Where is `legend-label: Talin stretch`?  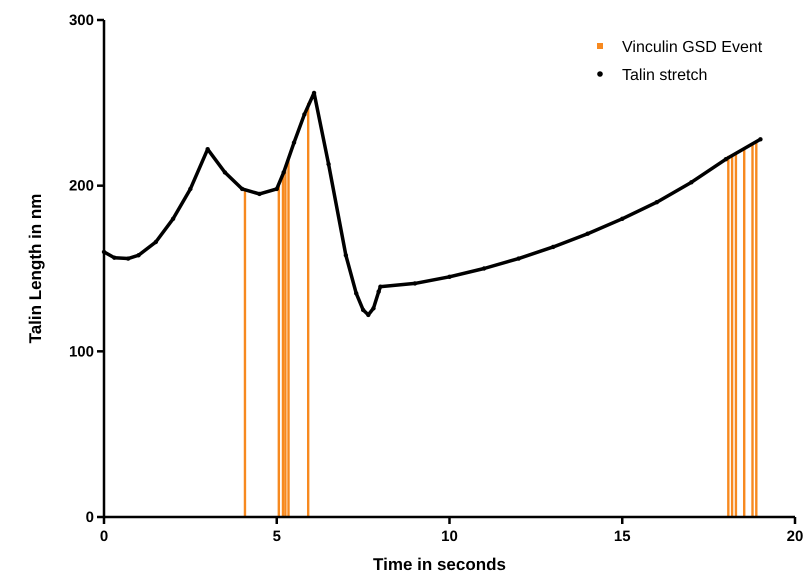
legend-label: Talin stretch is located at coordinates (665, 75).